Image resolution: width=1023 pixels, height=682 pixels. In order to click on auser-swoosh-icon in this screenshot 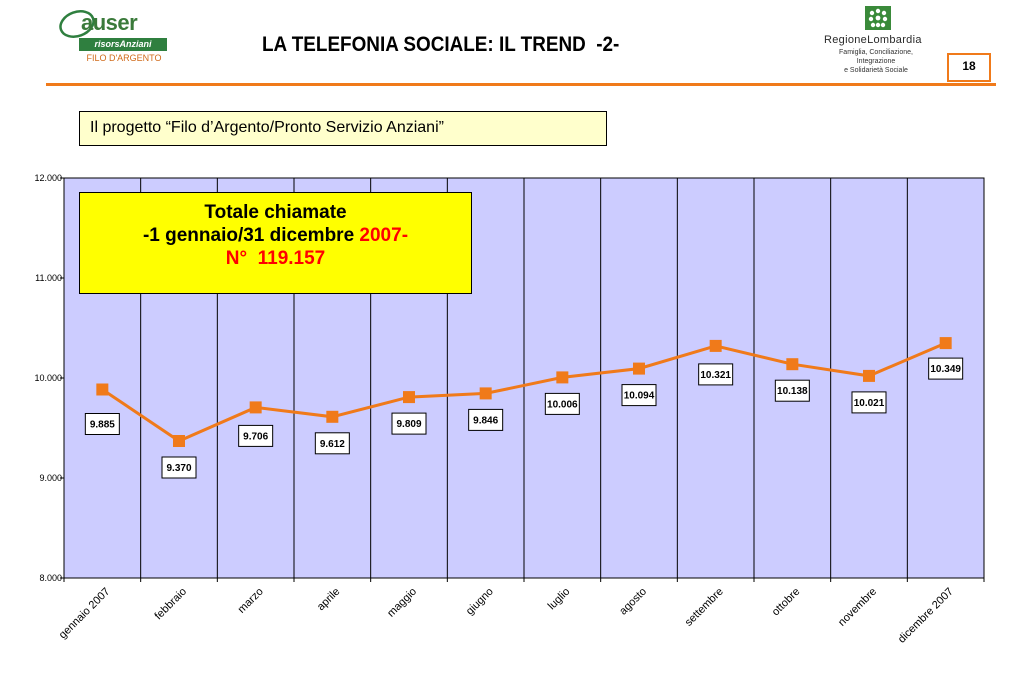, I will do `click(77, 24)`.